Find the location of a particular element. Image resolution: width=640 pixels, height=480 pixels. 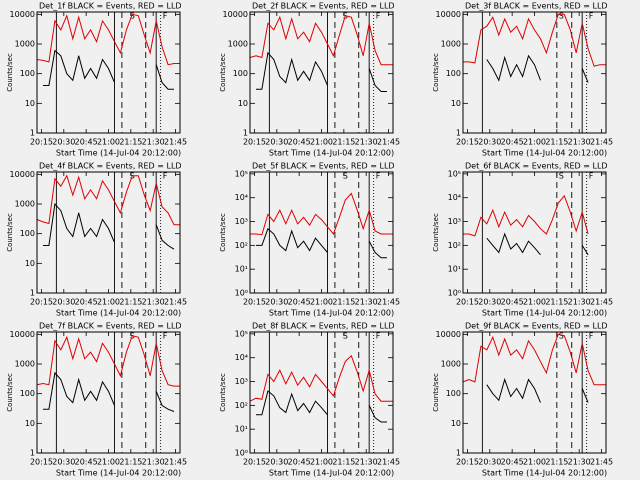

chart-title: Det_7f BLACK = Events, RED = LLD is located at coordinates (110, 326).